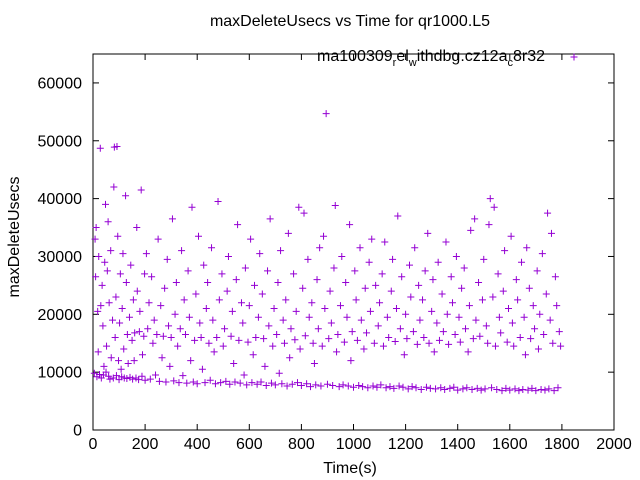 This screenshot has height=480, width=640. What do you see at coordinates (60, 83) in the screenshot?
I see `y-tick-label: 60000` at bounding box center [60, 83].